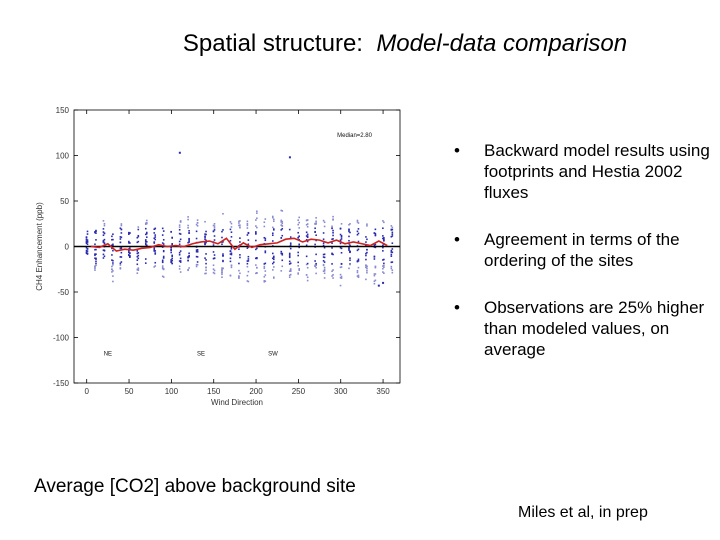 This screenshot has height=540, width=720. What do you see at coordinates (67, 247) in the screenshot?
I see `y-tick-label: 0` at bounding box center [67, 247].